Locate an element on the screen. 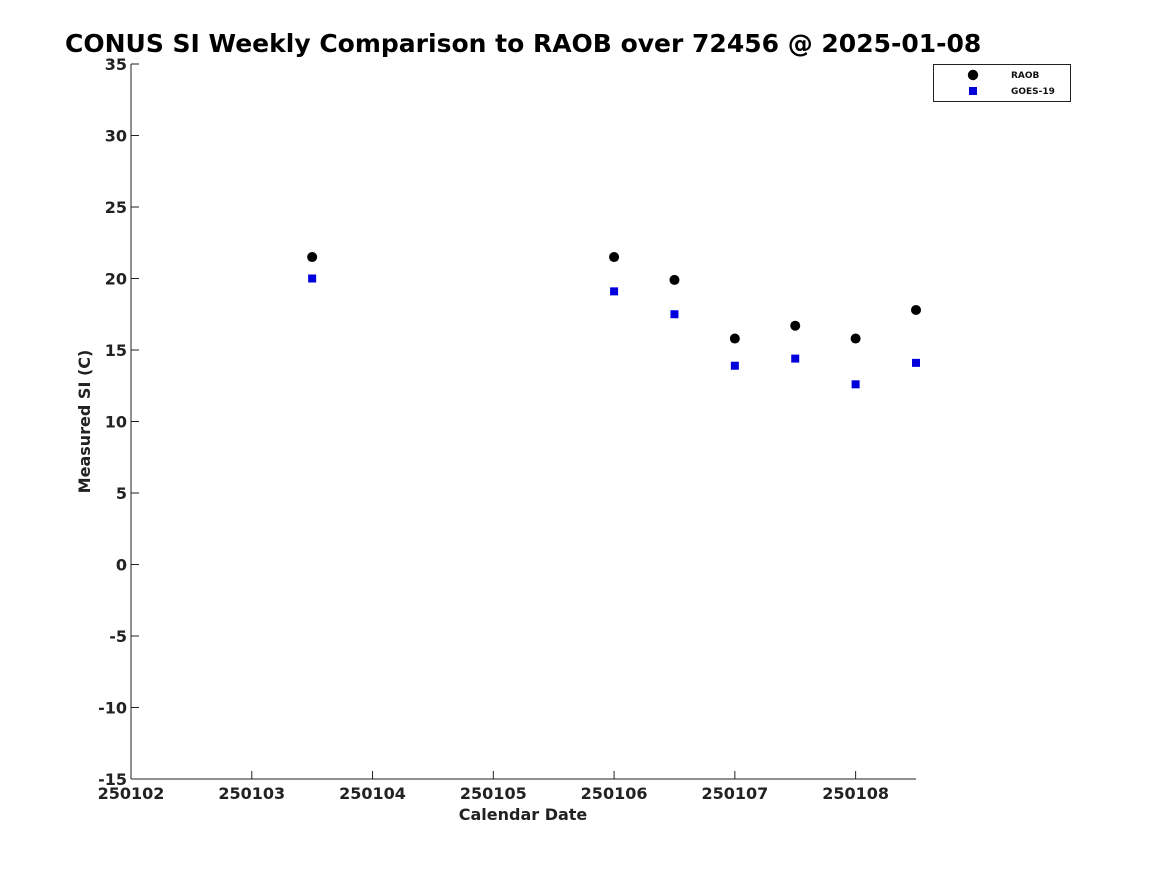 The width and height of the screenshot is (1167, 875). y-axis-label: Measured SI (C) is located at coordinates (84, 422).